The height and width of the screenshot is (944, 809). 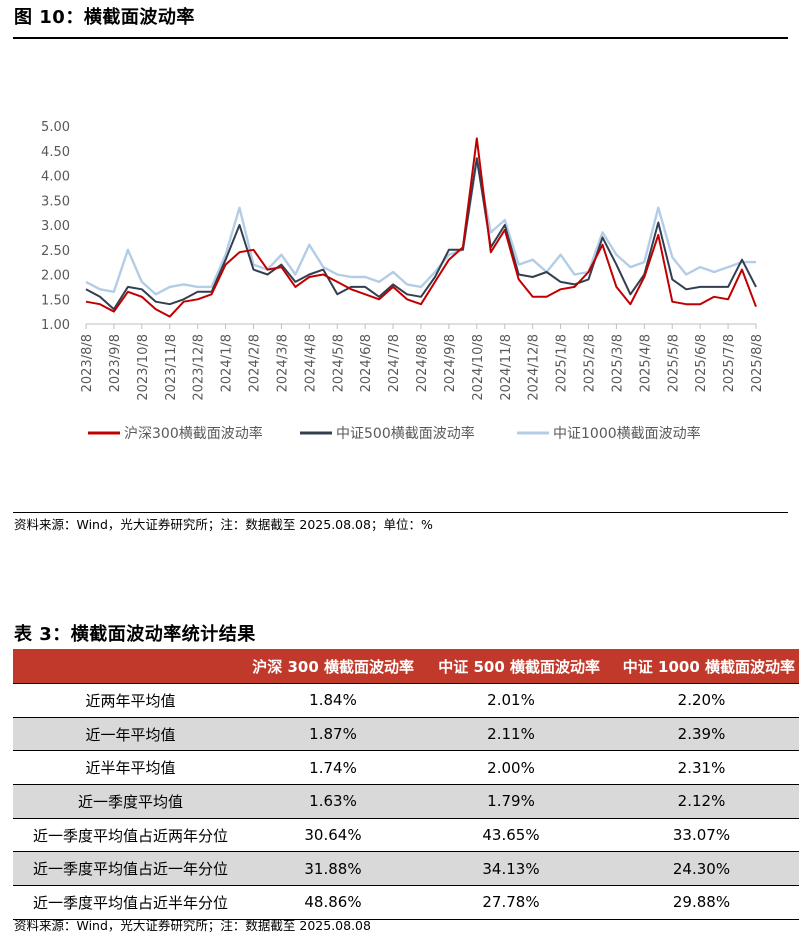 What do you see at coordinates (130, 902) in the screenshot?
I see `row-label-cell: 近一季度平均值占近半年分位` at bounding box center [130, 902].